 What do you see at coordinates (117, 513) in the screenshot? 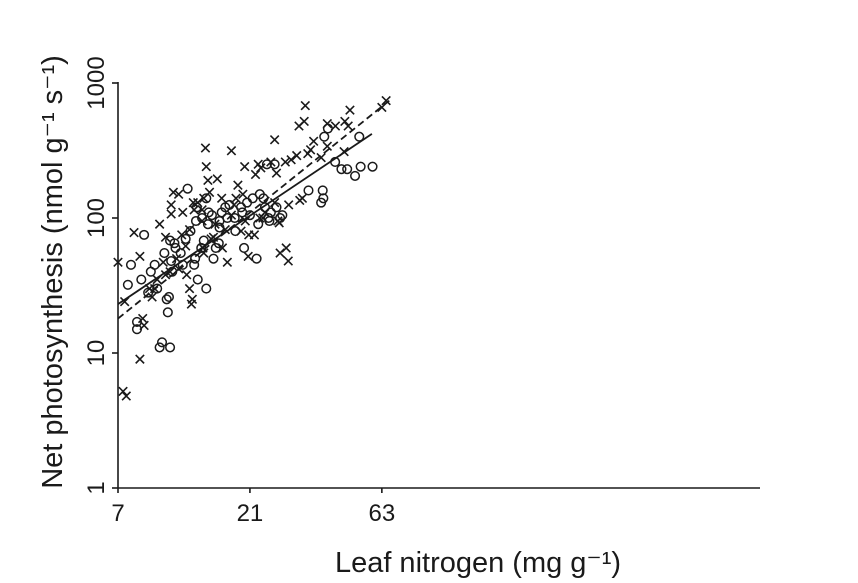
I see `x-tick-label: 7` at bounding box center [117, 513].